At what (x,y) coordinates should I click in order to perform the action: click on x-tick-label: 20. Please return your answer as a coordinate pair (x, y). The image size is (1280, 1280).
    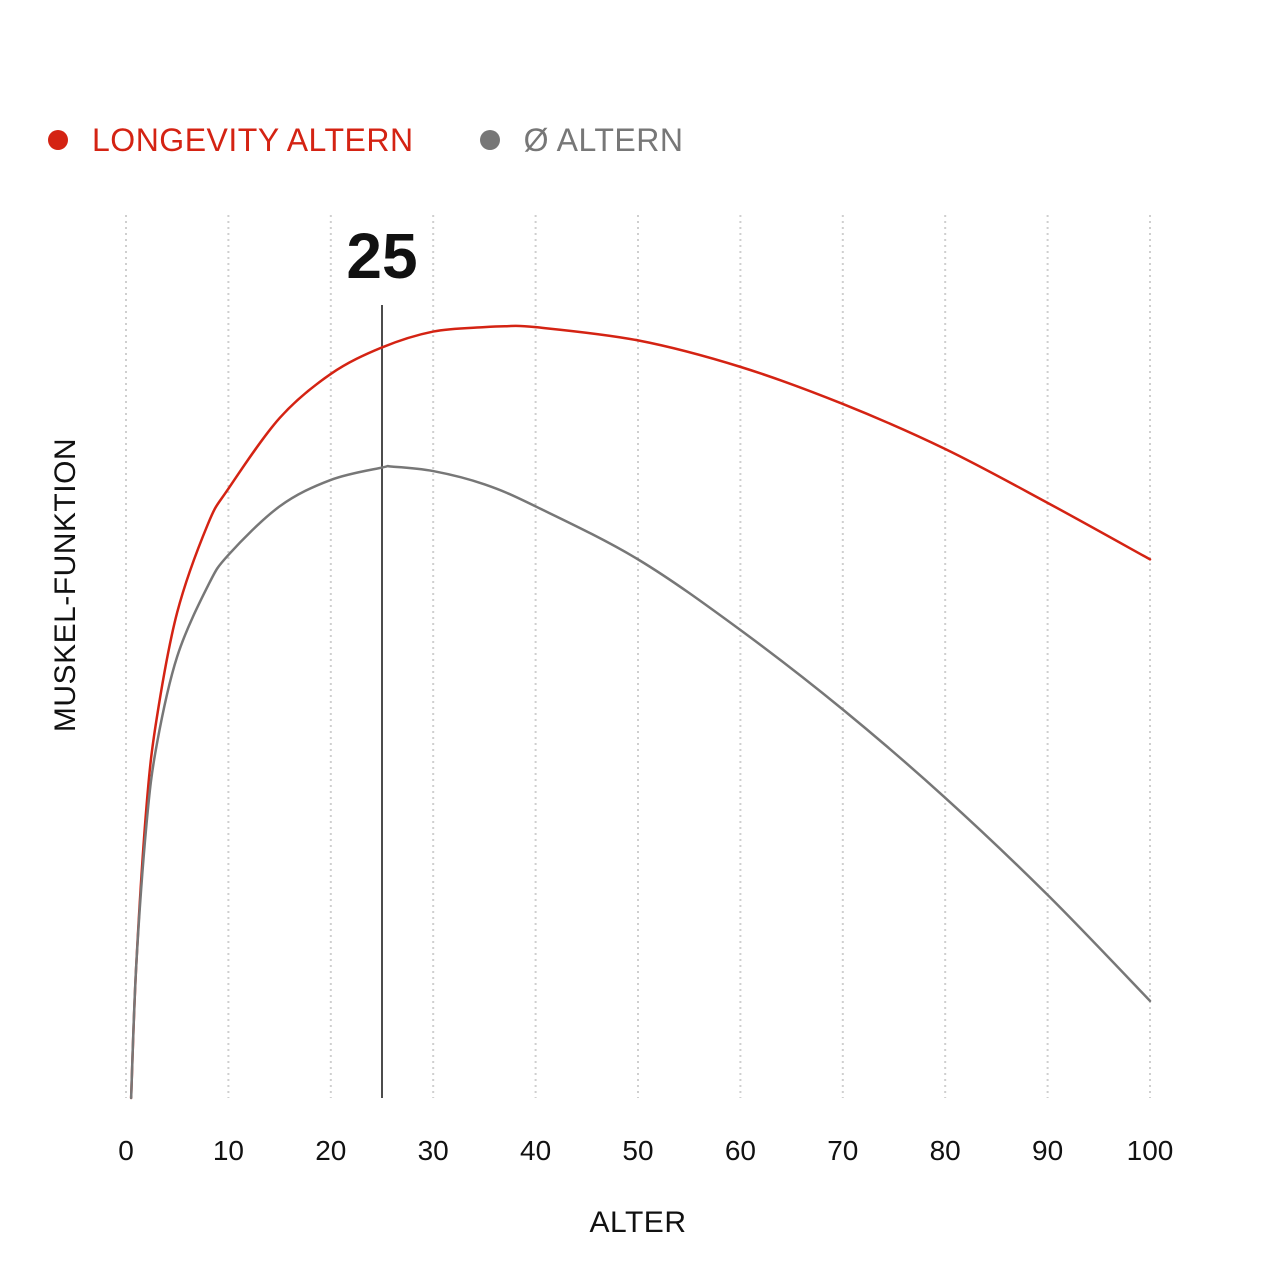
    Looking at the image, I should click on (330, 1150).